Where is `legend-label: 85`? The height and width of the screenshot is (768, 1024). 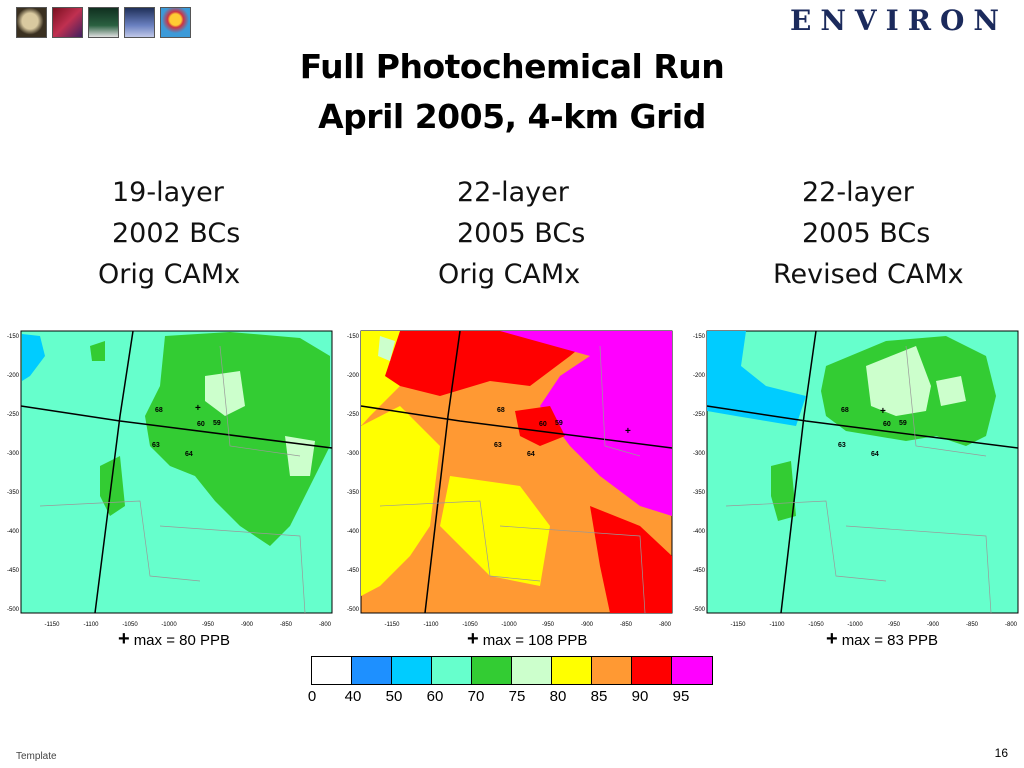
legend-label: 85 is located at coordinates (599, 696).